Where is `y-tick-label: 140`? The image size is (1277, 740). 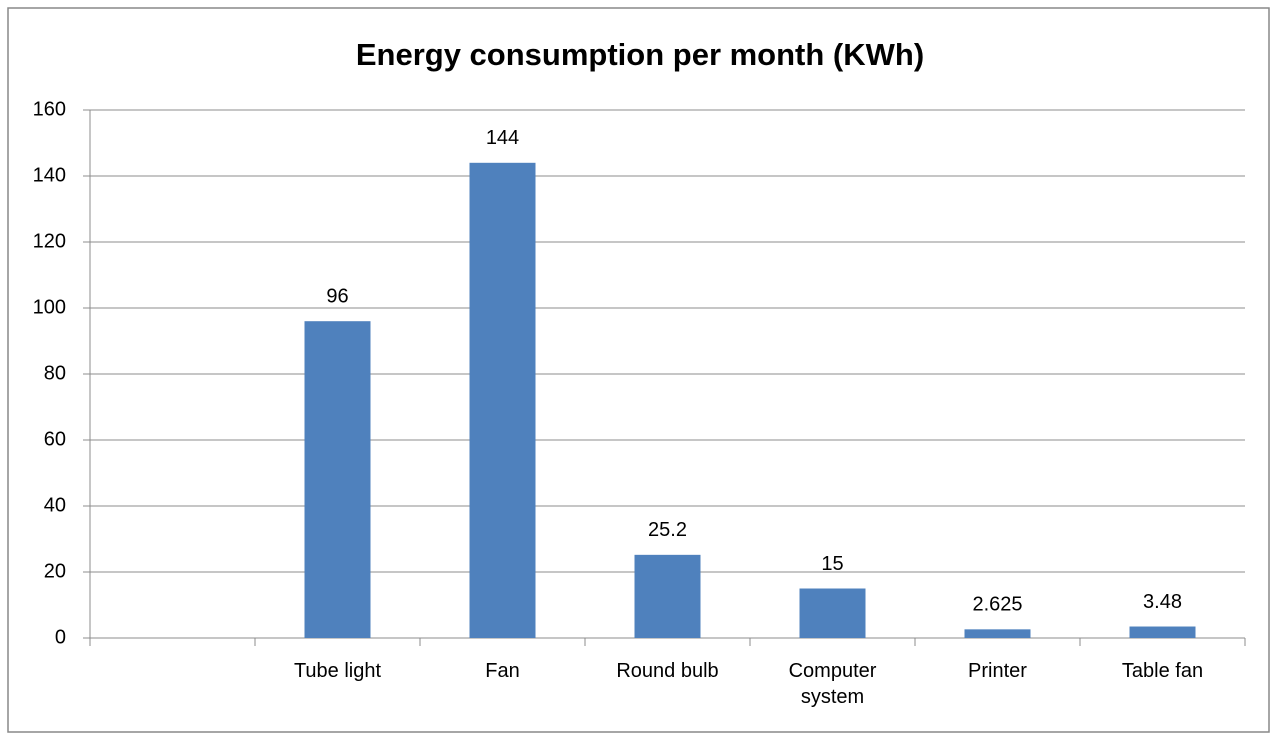 y-tick-label: 140 is located at coordinates (49, 175).